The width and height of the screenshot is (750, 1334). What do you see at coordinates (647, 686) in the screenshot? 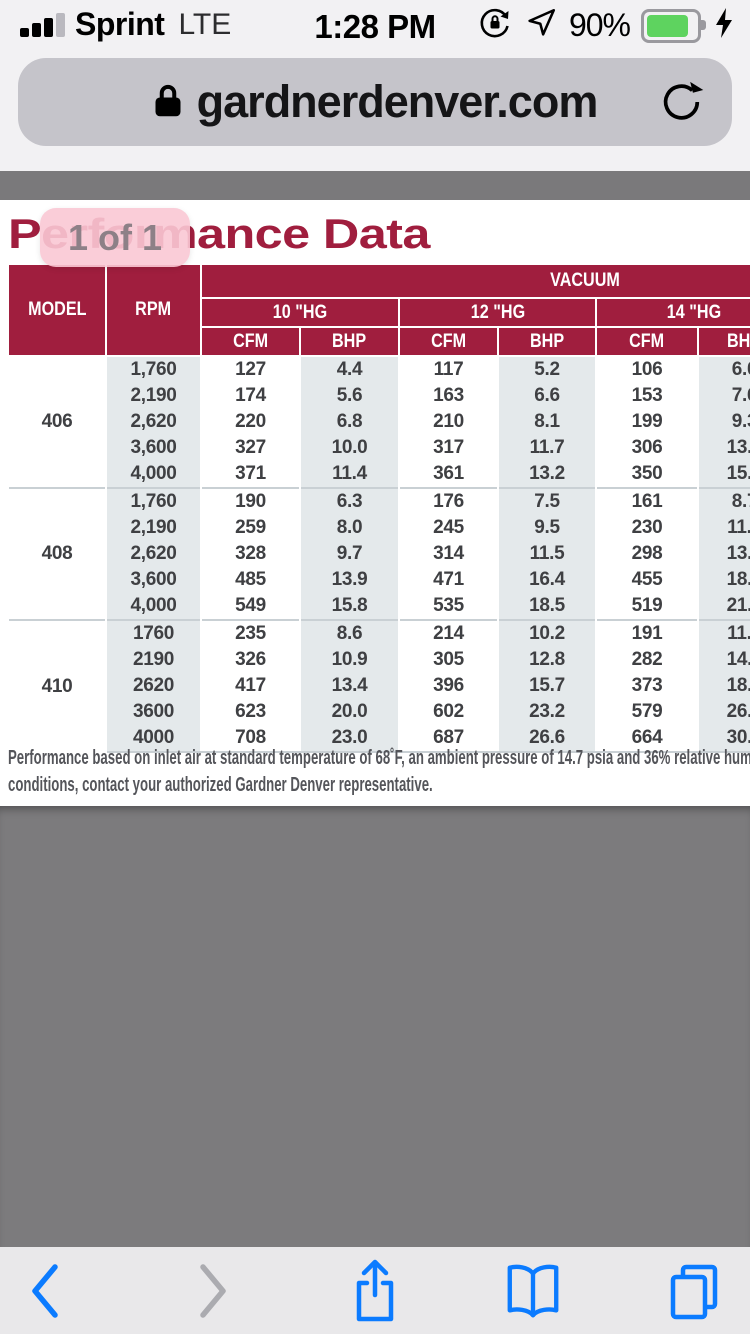
I see `value-cell: 373` at bounding box center [647, 686].